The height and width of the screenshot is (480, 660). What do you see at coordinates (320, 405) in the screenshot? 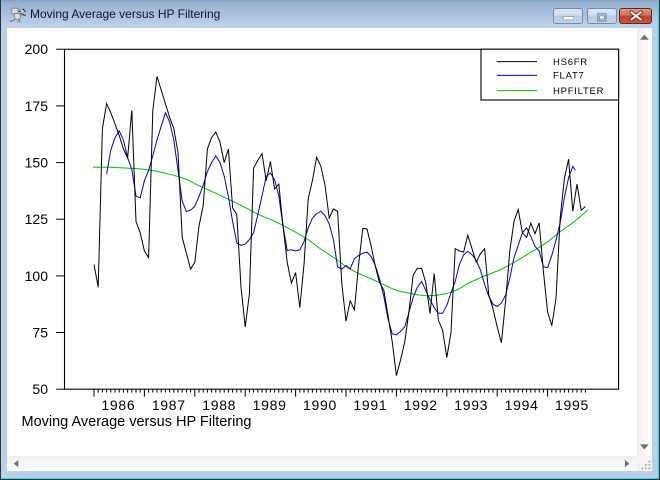
I see `svg-text: 1990` at bounding box center [320, 405].